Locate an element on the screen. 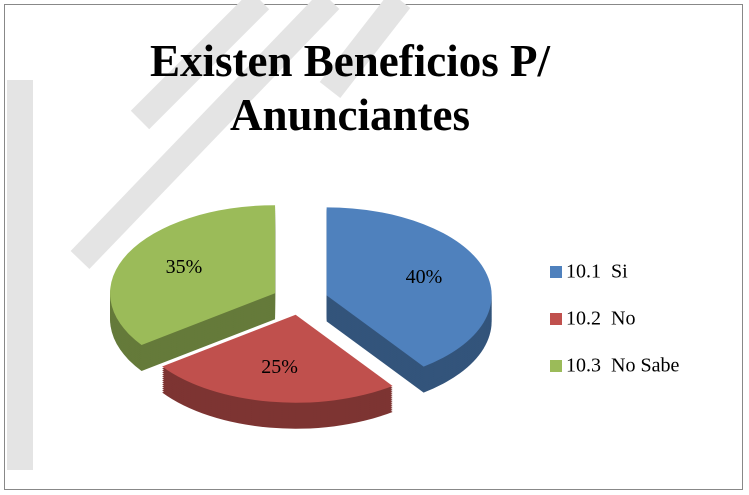  data-label: 25% is located at coordinates (279, 367).